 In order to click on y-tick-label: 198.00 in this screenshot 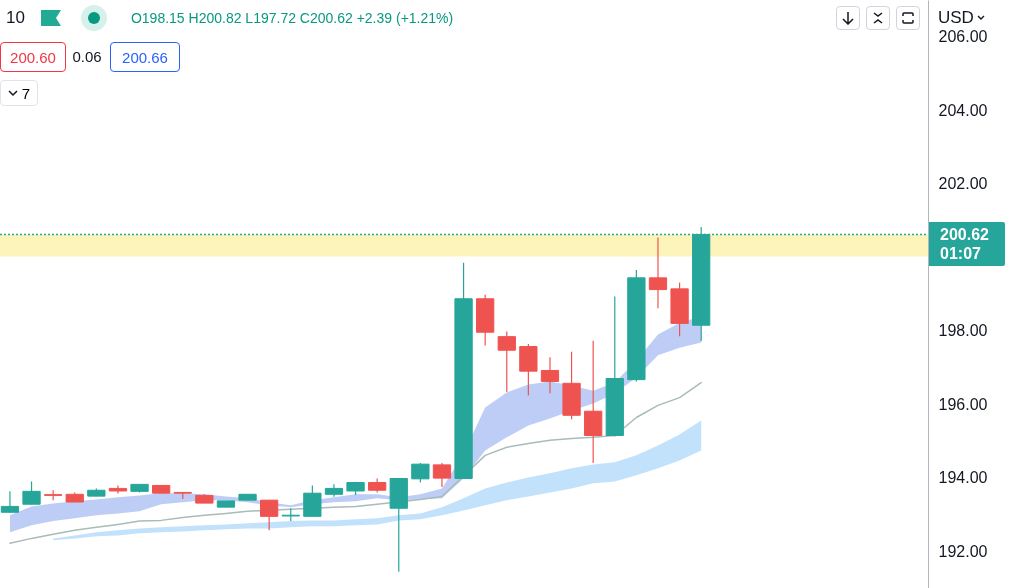, I will do `click(963, 331)`.